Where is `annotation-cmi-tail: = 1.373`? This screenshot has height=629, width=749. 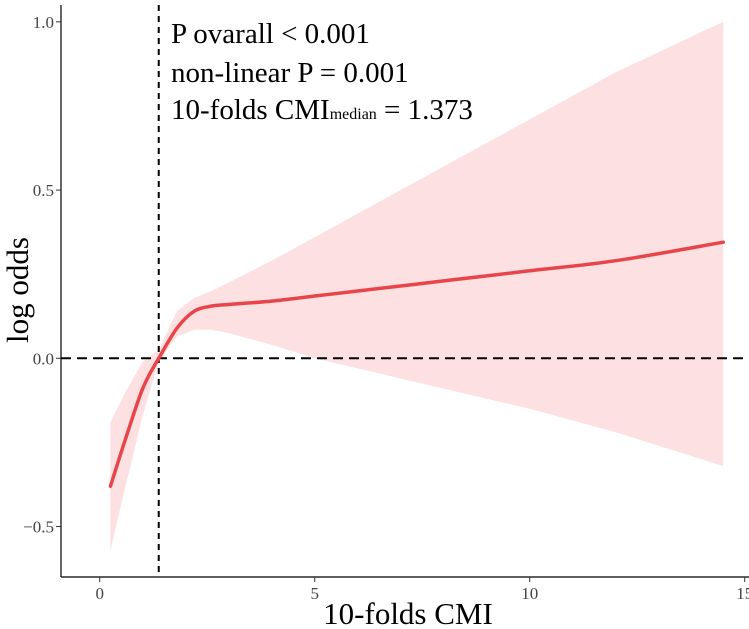
annotation-cmi-tail: = 1.373 is located at coordinates (425, 110).